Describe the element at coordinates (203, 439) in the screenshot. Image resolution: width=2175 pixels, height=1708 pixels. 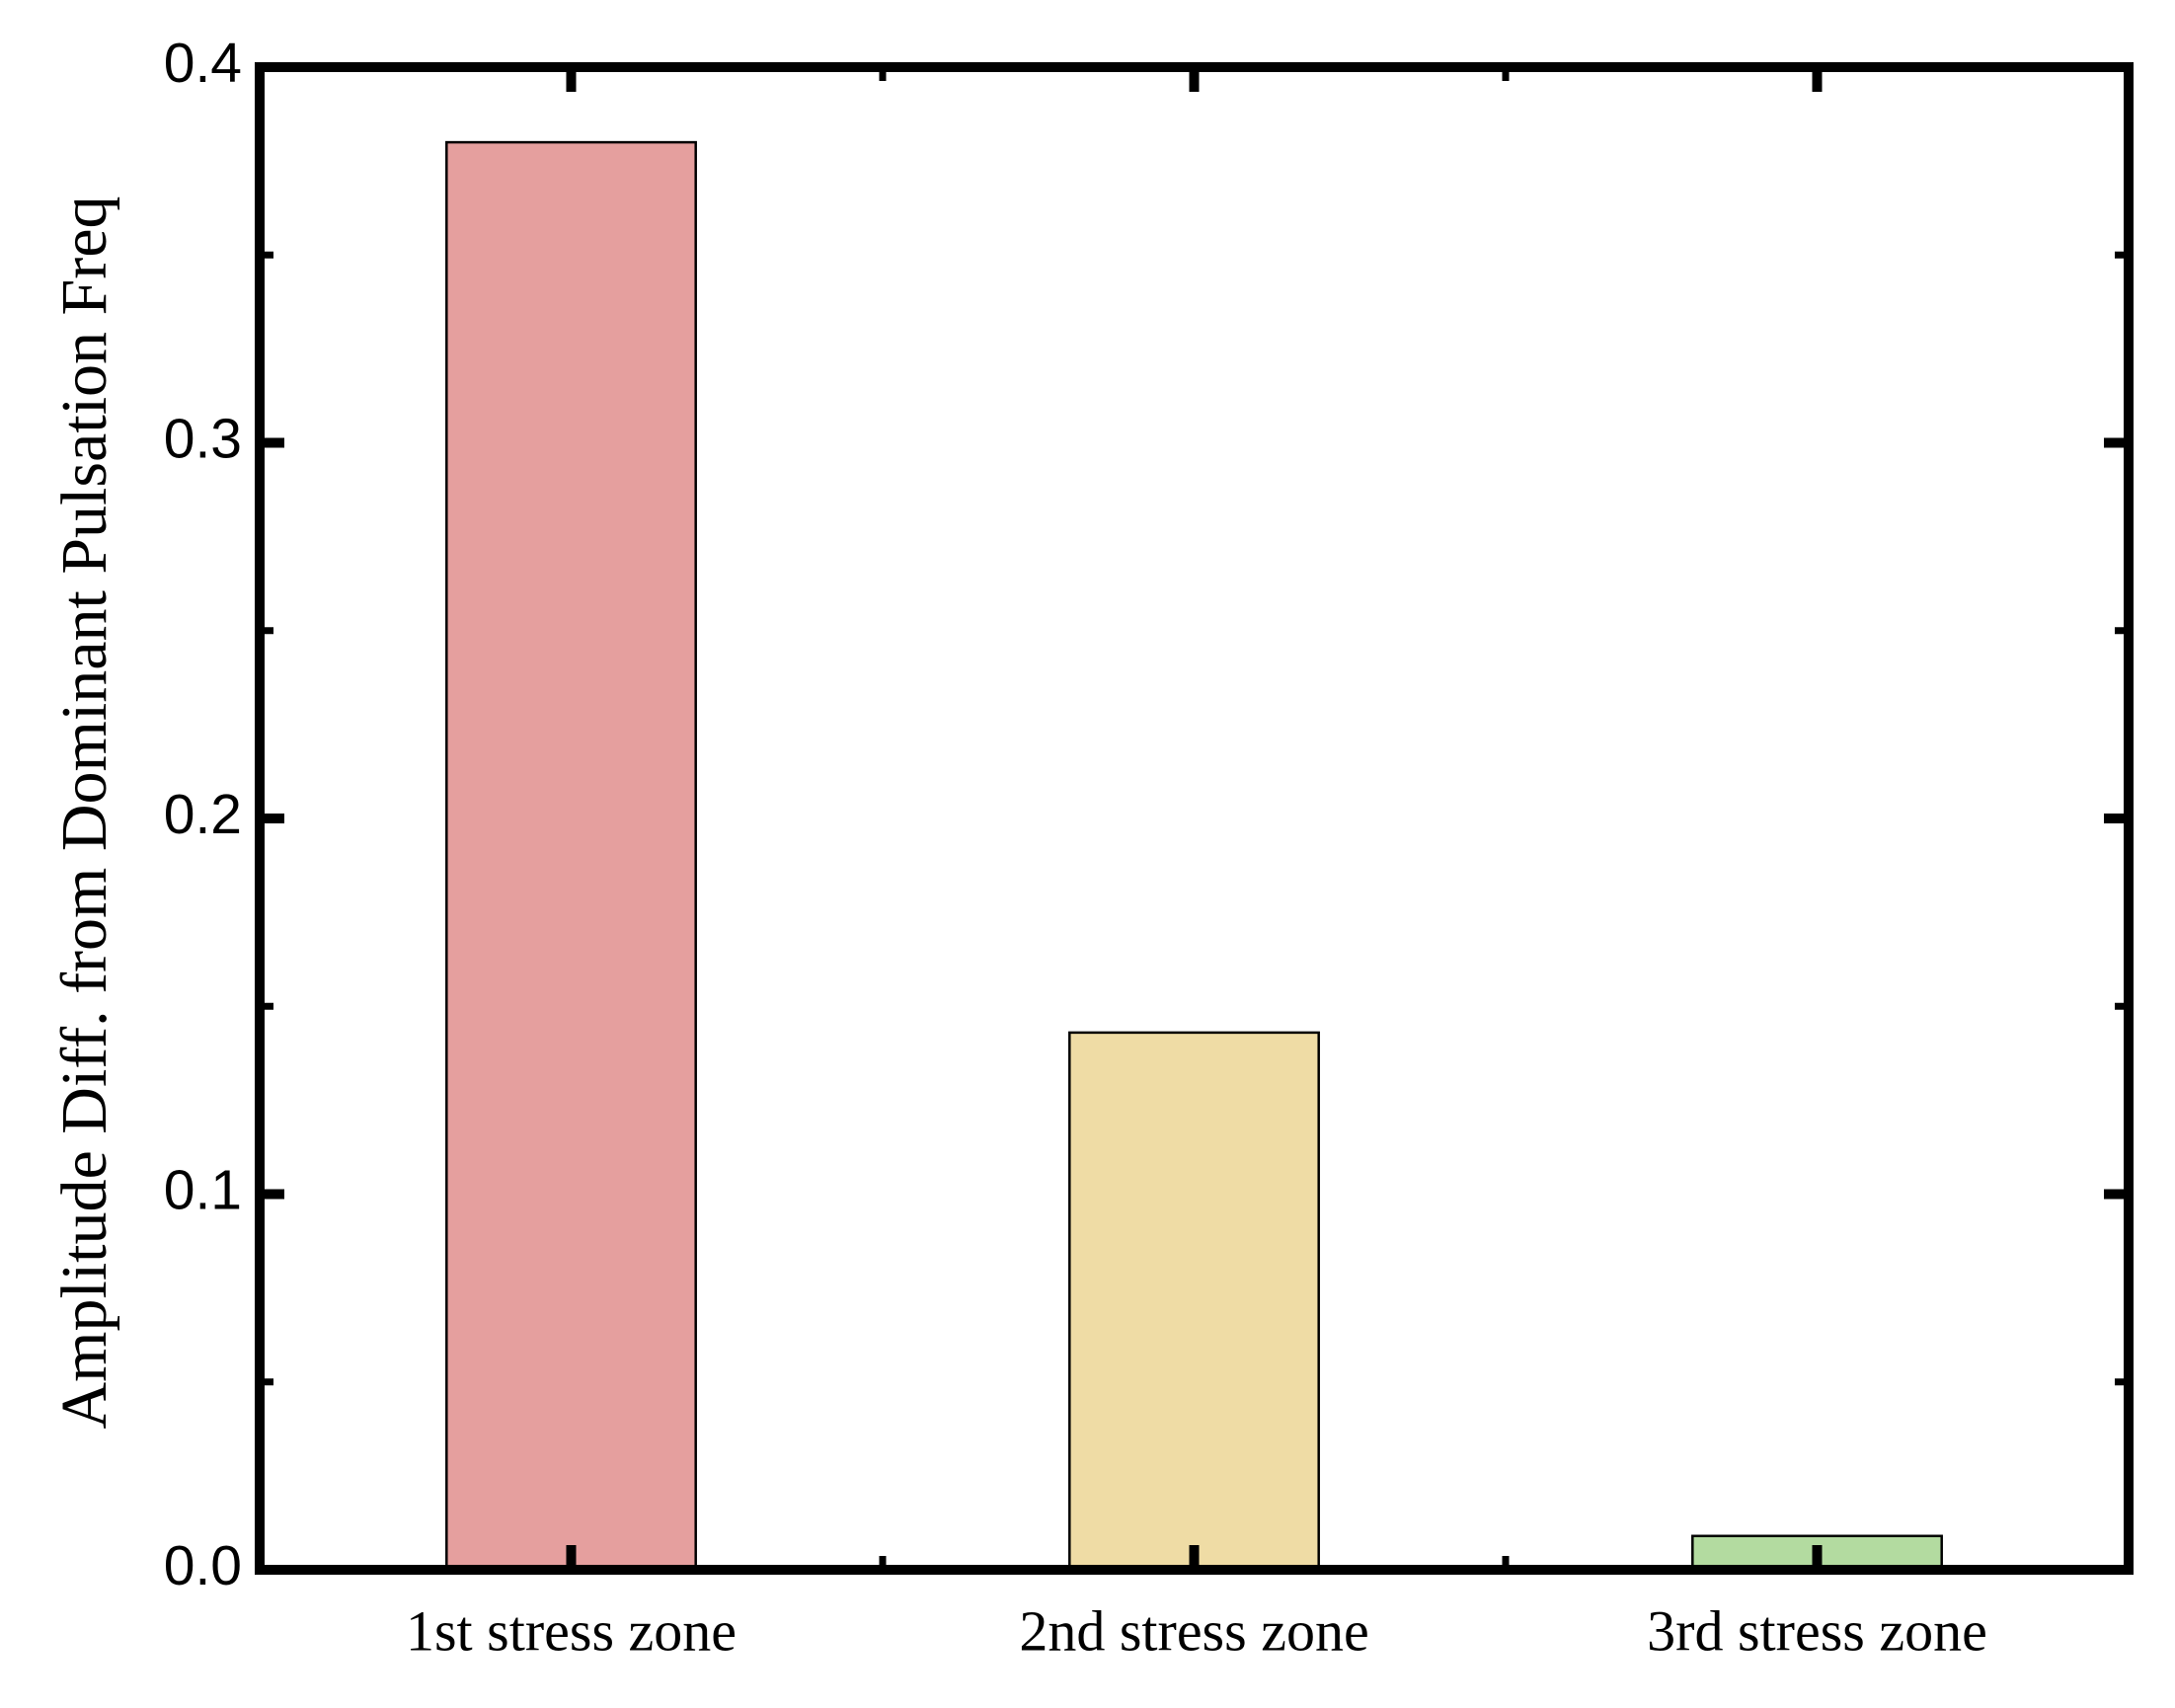
I see `y-tick-label: 0.3` at that location.